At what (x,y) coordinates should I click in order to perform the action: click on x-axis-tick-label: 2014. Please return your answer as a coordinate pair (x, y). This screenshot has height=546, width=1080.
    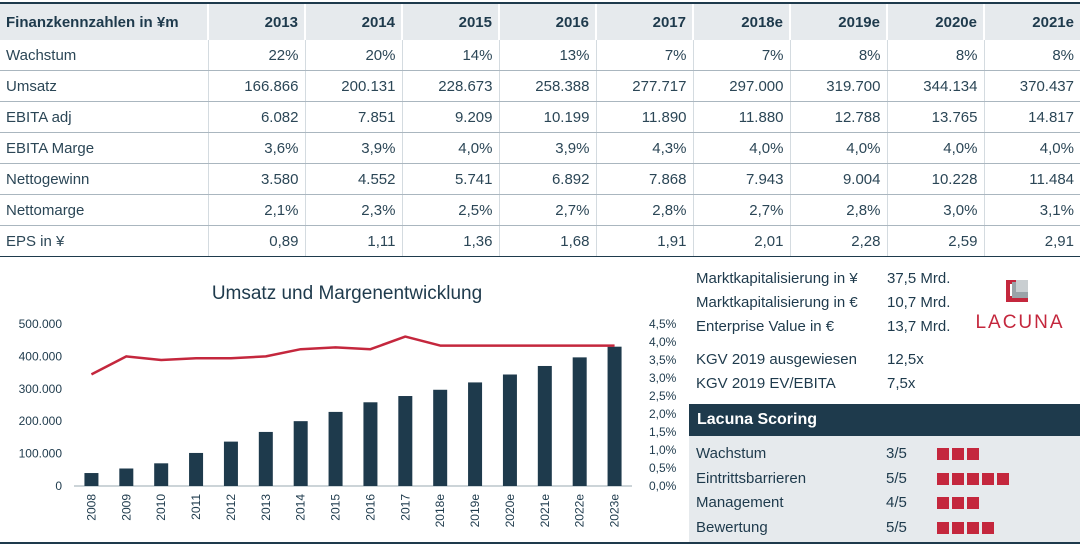
    Looking at the image, I should click on (301, 507).